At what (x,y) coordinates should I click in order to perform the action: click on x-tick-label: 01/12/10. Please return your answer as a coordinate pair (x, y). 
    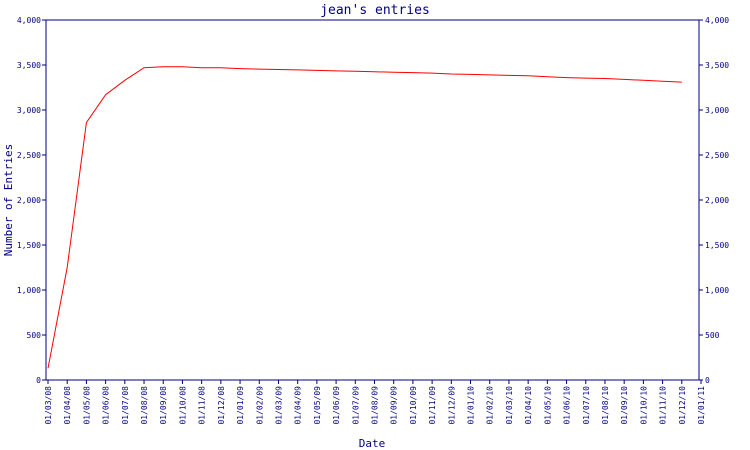
    Looking at the image, I should click on (682, 405).